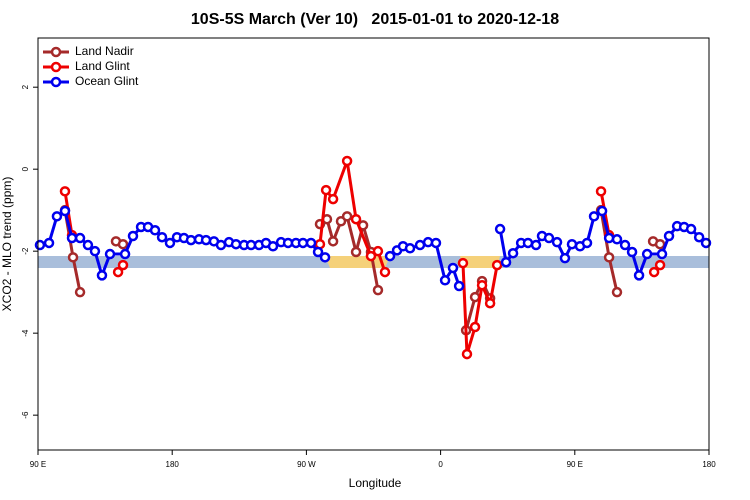 This screenshot has height=500, width=750. What do you see at coordinates (25, 415) in the screenshot?
I see `y-tick-label: -6` at bounding box center [25, 415].